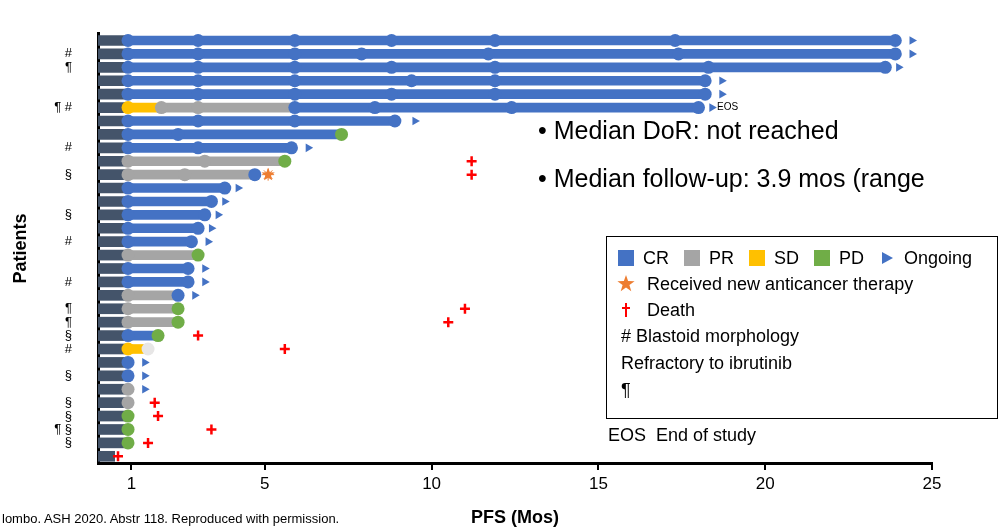  What do you see at coordinates (765, 483) in the screenshot?
I see `x-tick-label: 20` at bounding box center [765, 483].